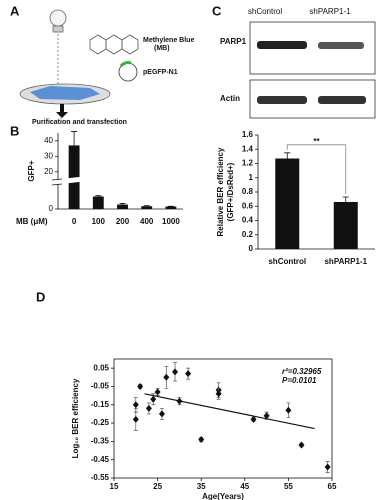 Image resolution: width=381 pixels, height=500 pixels. Describe the element at coordinates (99, 221) in the screenshot. I see `x-tick-label: 100` at that location.